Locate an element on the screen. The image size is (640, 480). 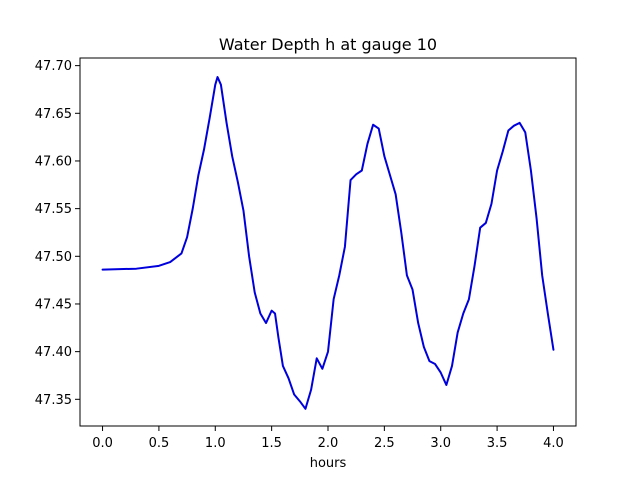
y-tick-label: 47.55 is located at coordinates (53, 209).